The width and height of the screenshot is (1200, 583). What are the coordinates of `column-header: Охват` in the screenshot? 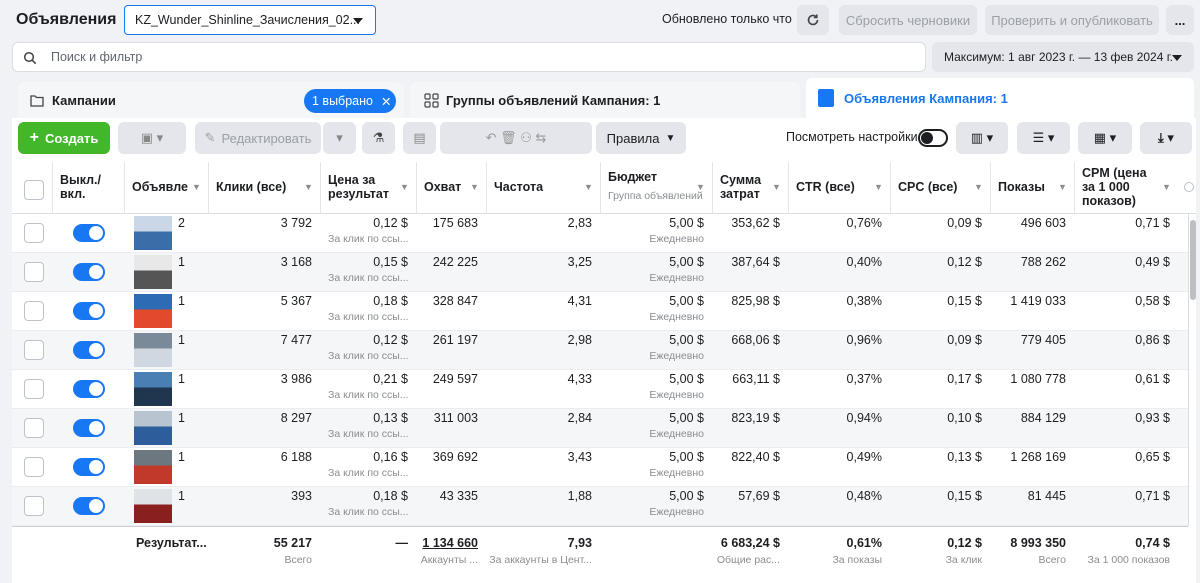 It's located at (445, 187).